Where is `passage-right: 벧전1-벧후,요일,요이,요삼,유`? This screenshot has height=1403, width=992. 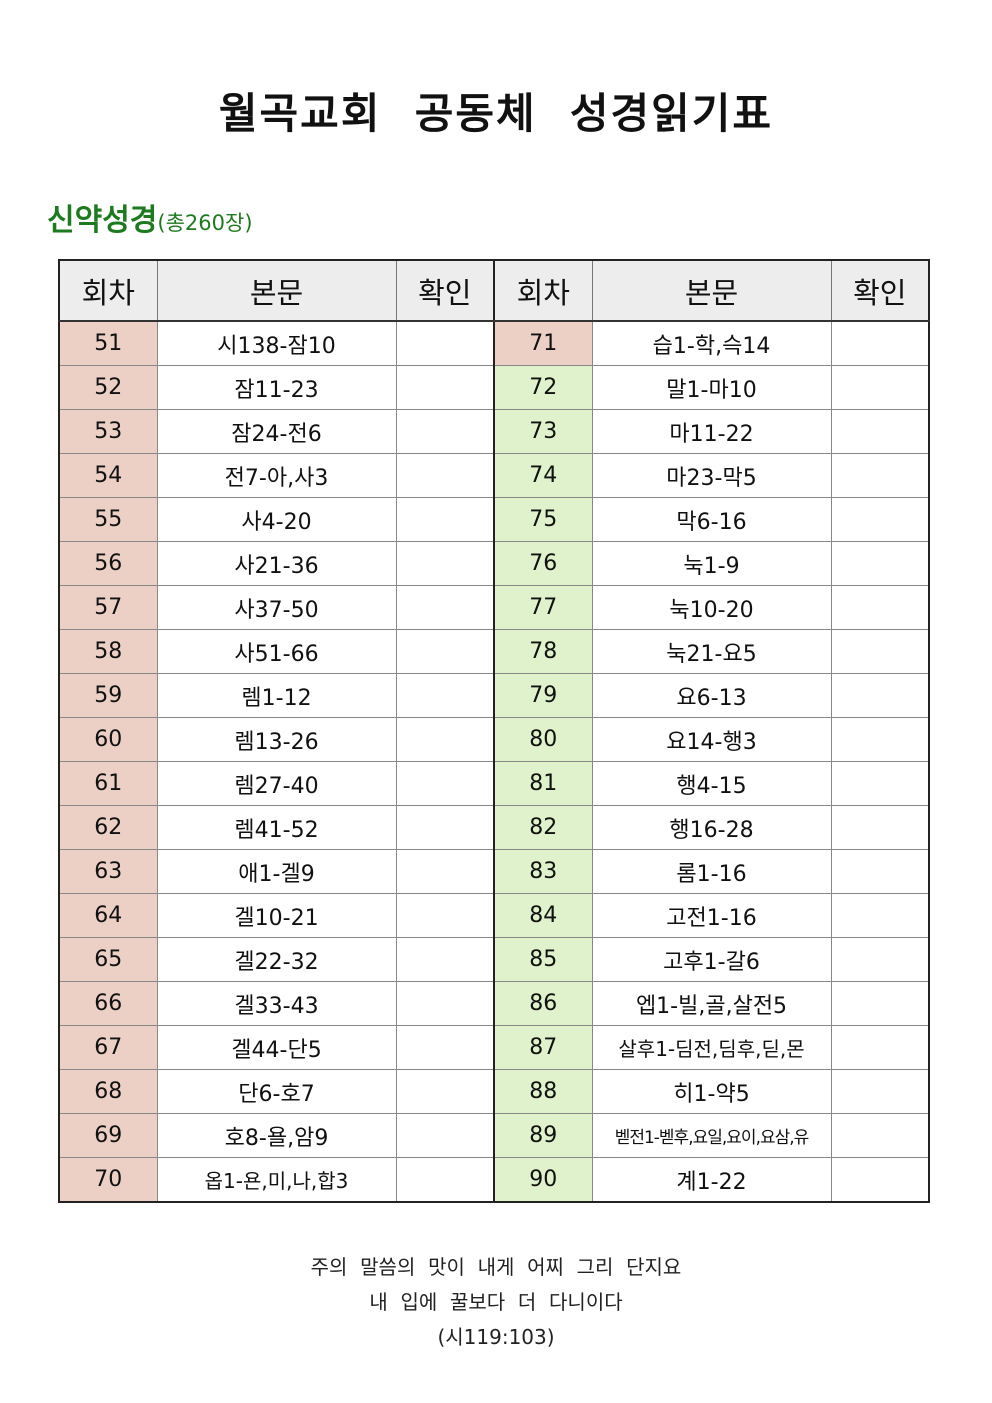 passage-right: 벧전1-벧후,요일,요이,요삼,유 is located at coordinates (711, 1135).